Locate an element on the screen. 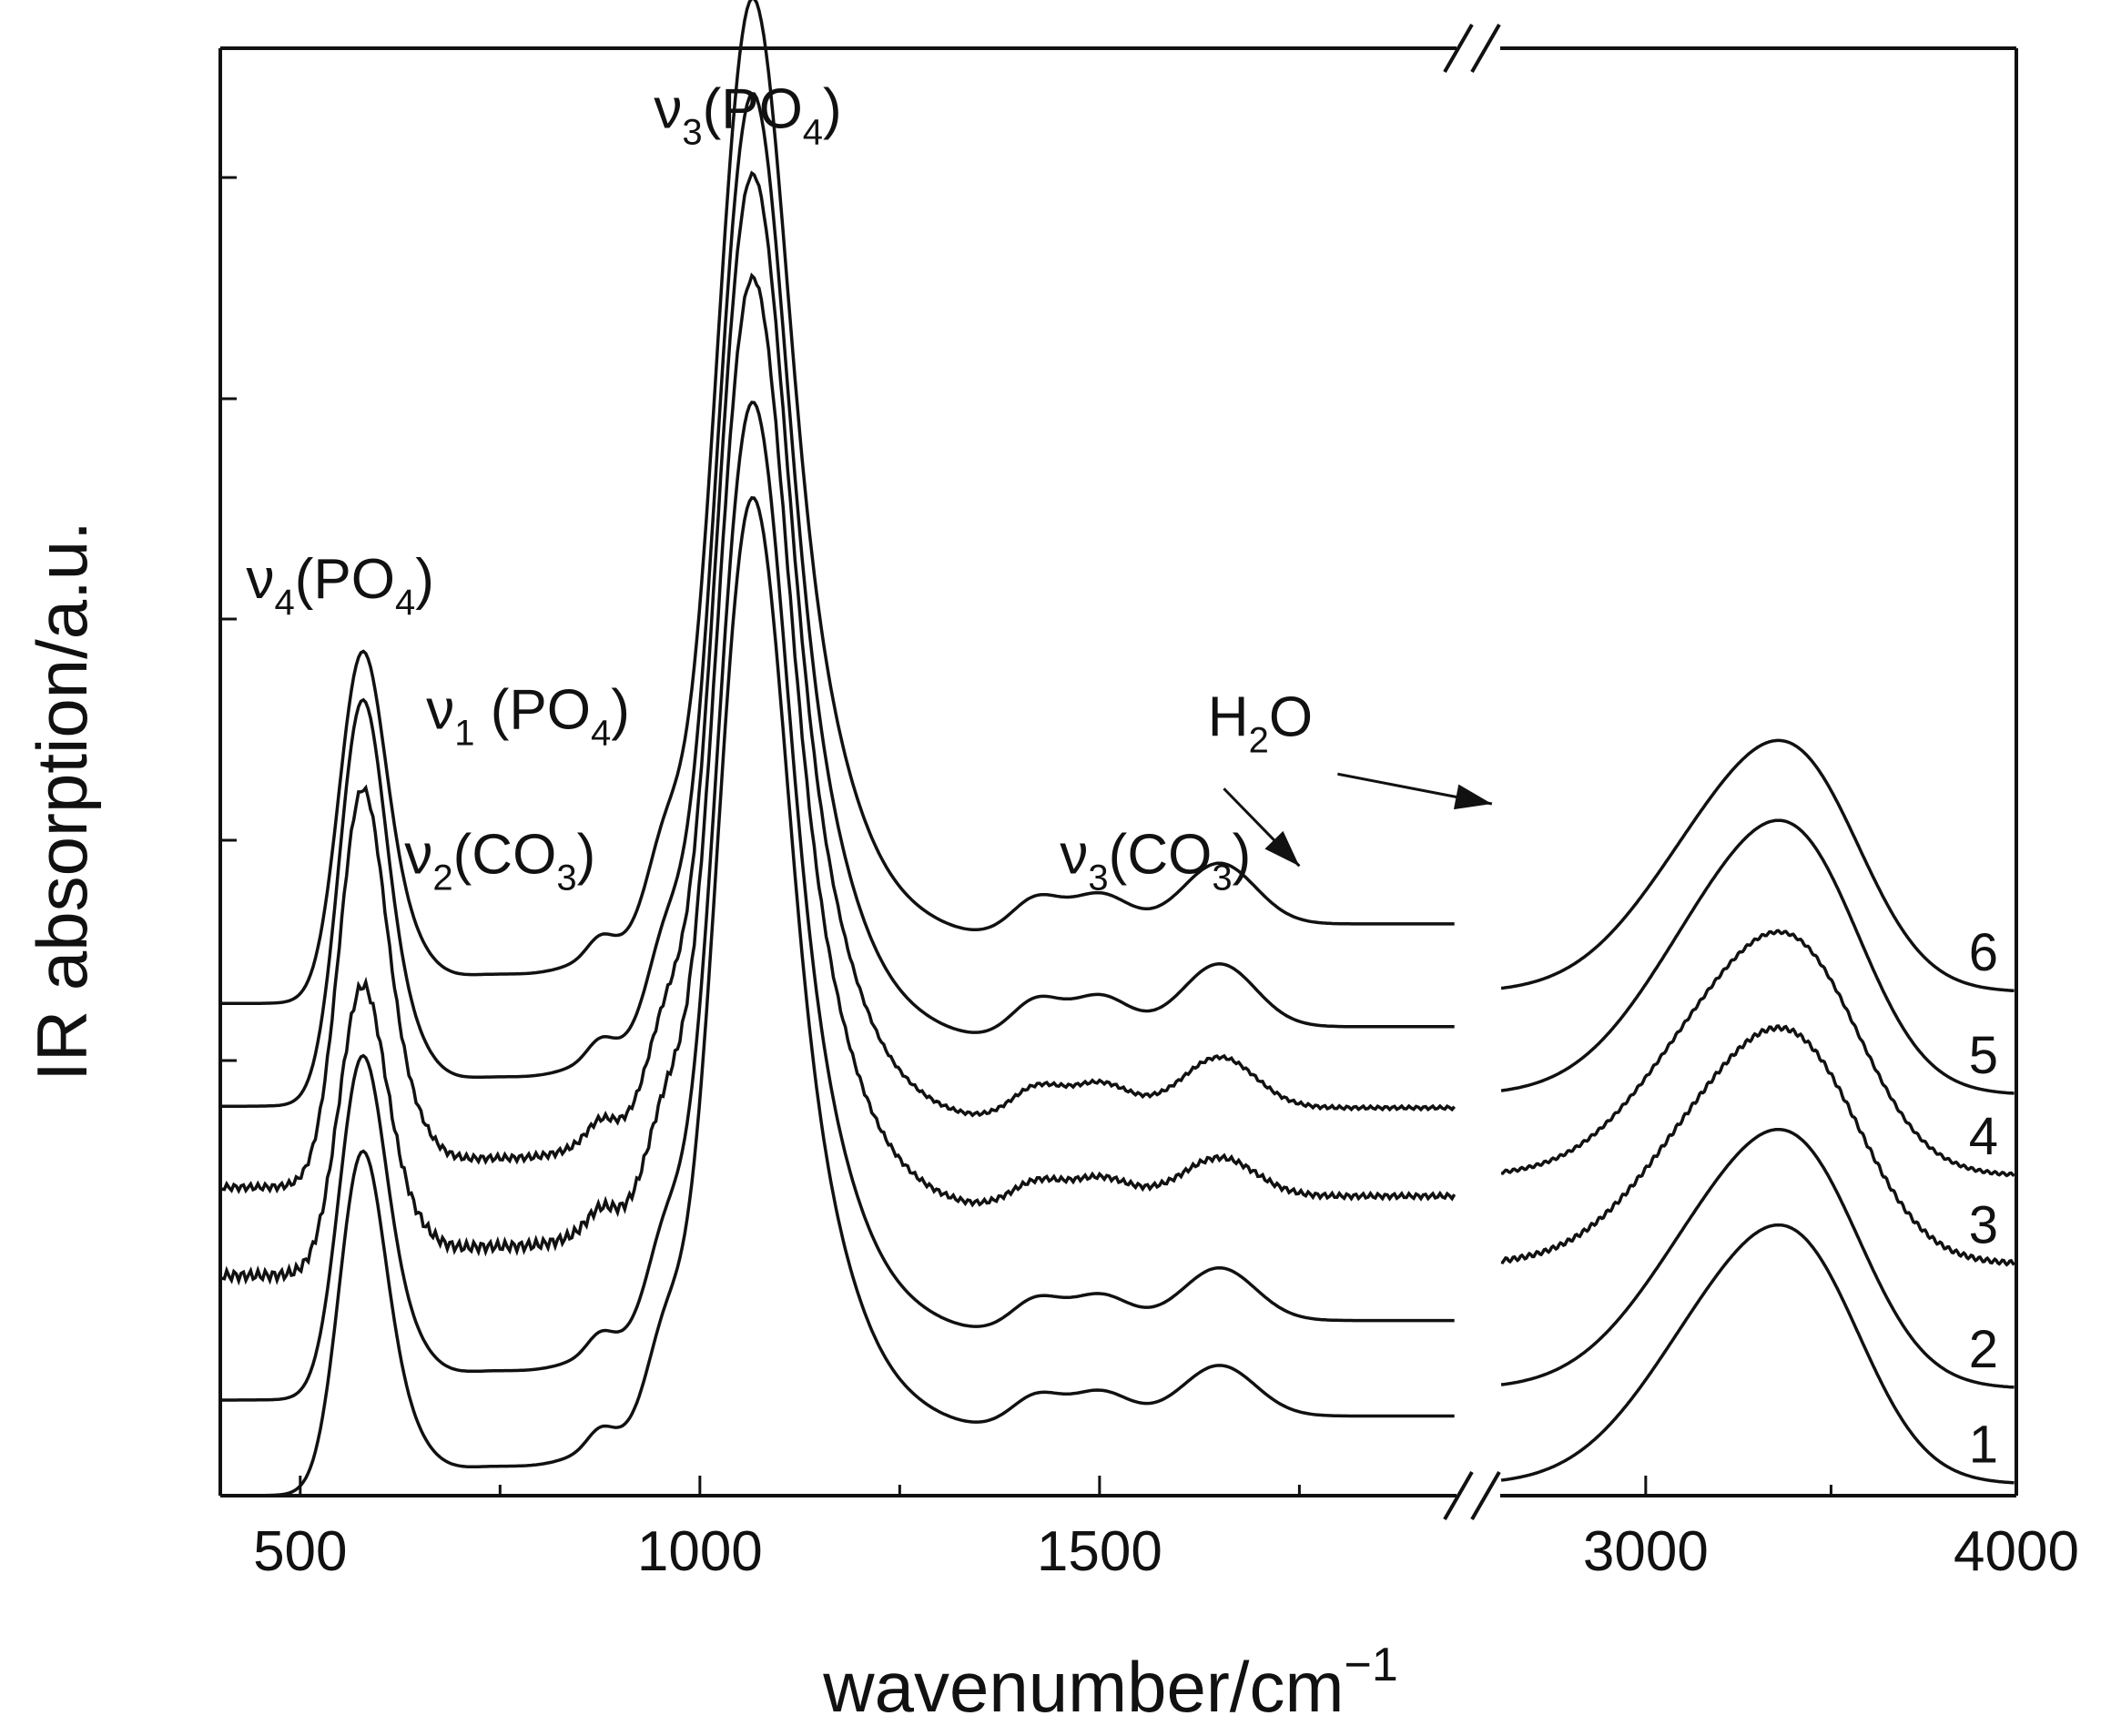 The width and height of the screenshot is (2101, 1736). annotation-4: ν3(PO4) is located at coordinates (748, 115).